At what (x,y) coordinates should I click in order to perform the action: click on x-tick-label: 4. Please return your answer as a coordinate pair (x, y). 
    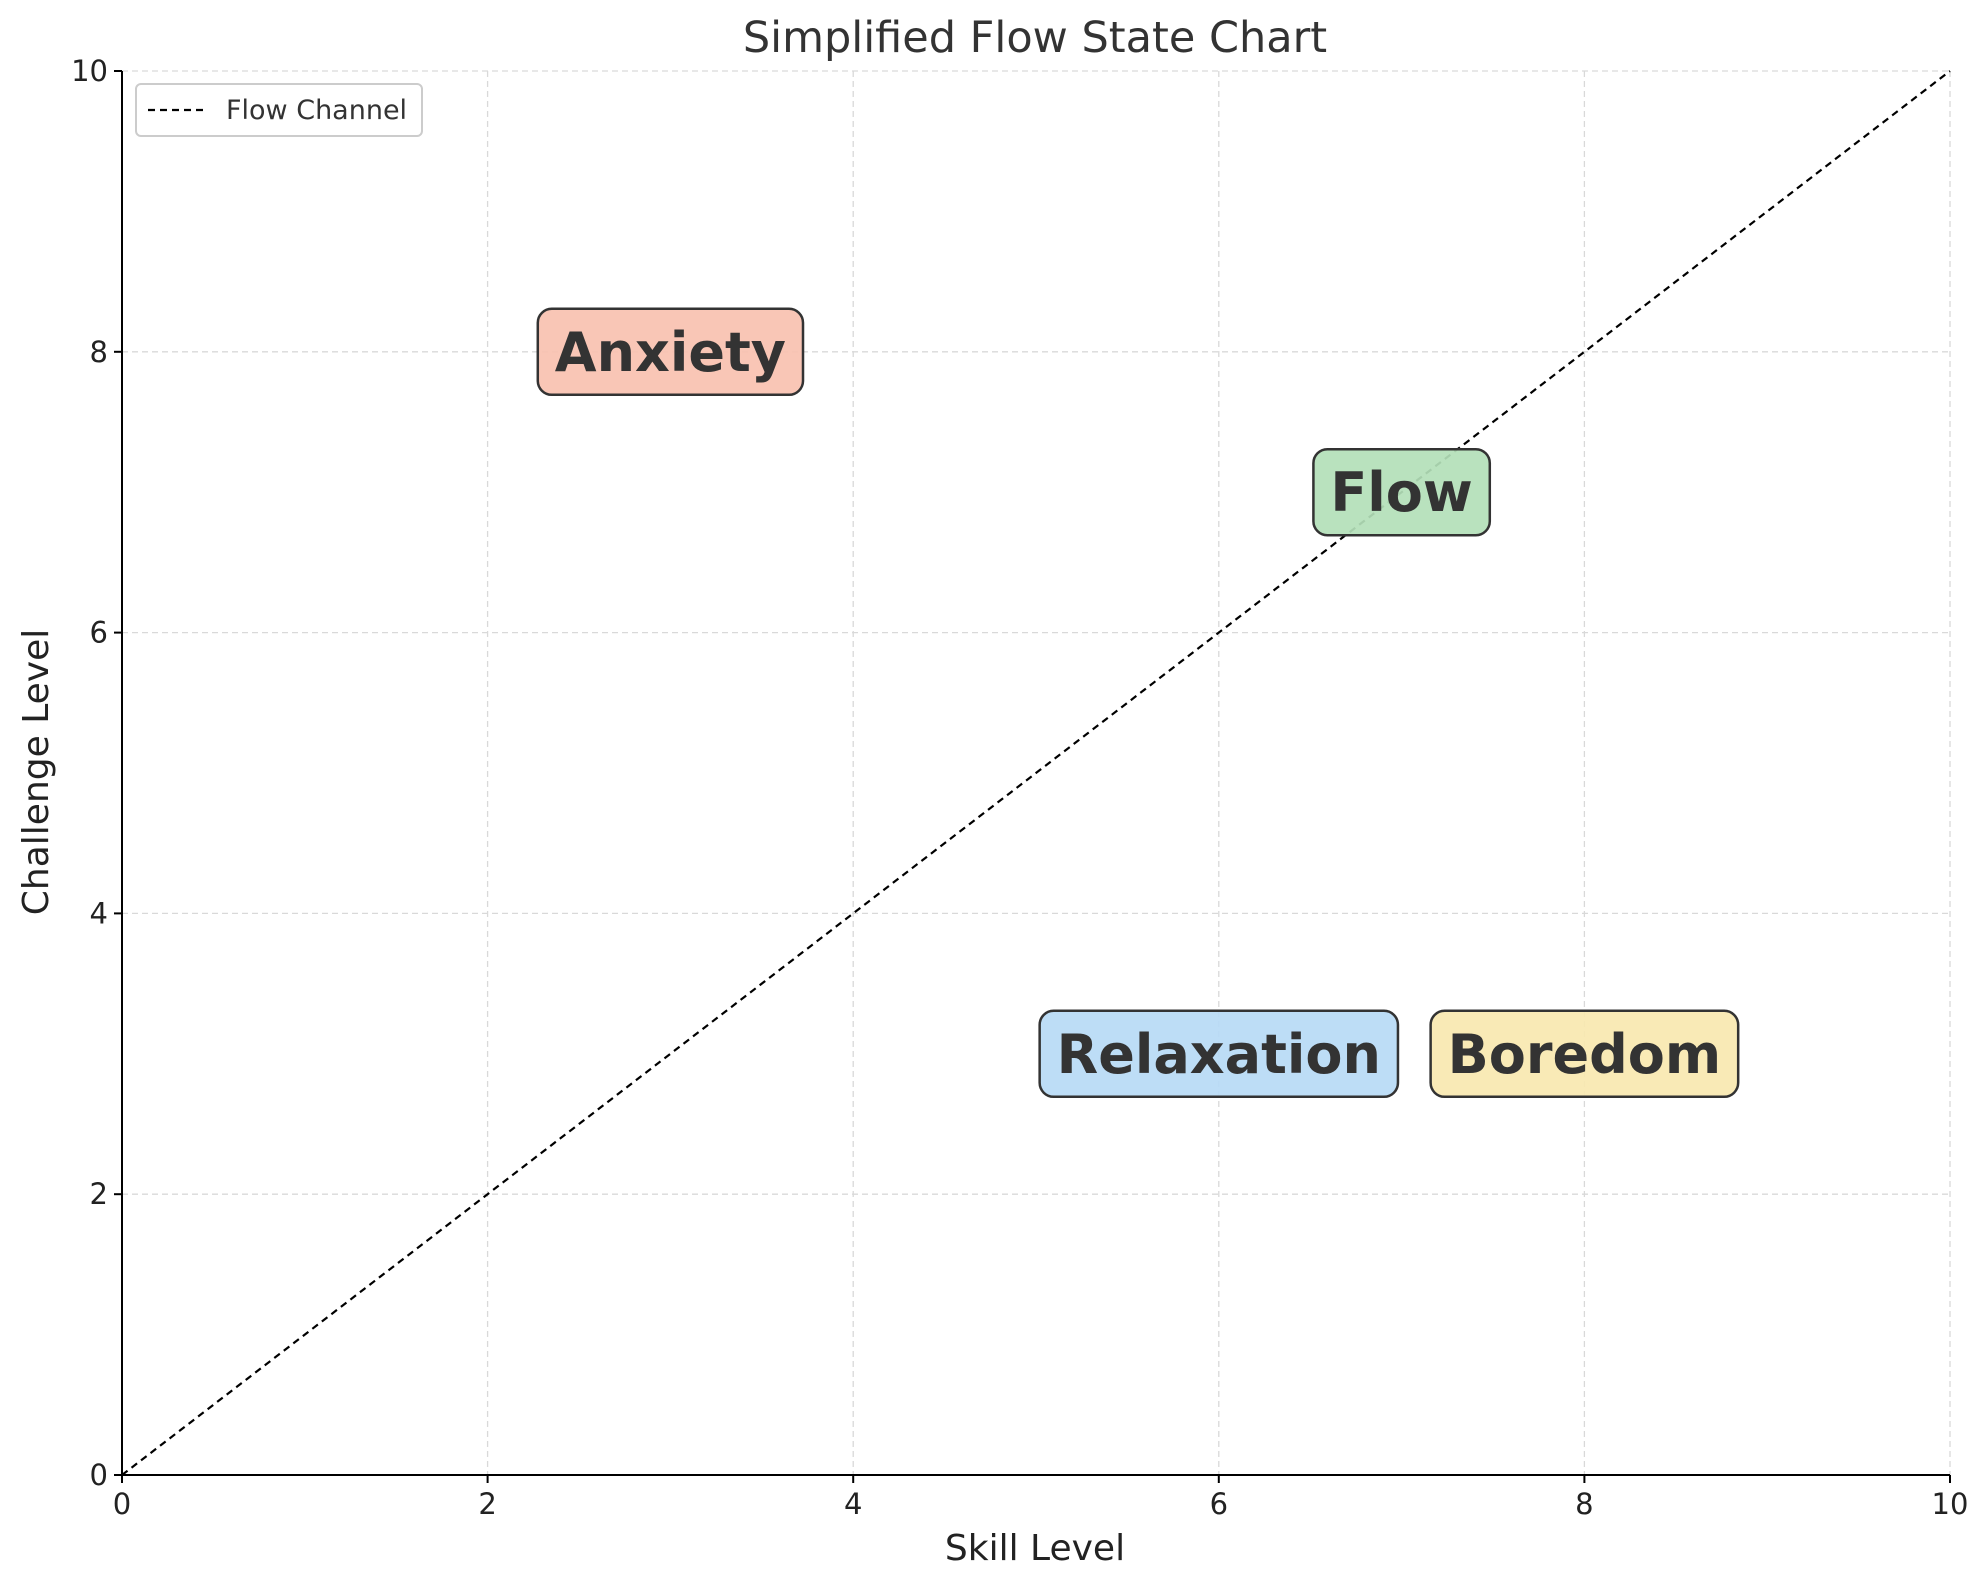
    Looking at the image, I should click on (853, 1504).